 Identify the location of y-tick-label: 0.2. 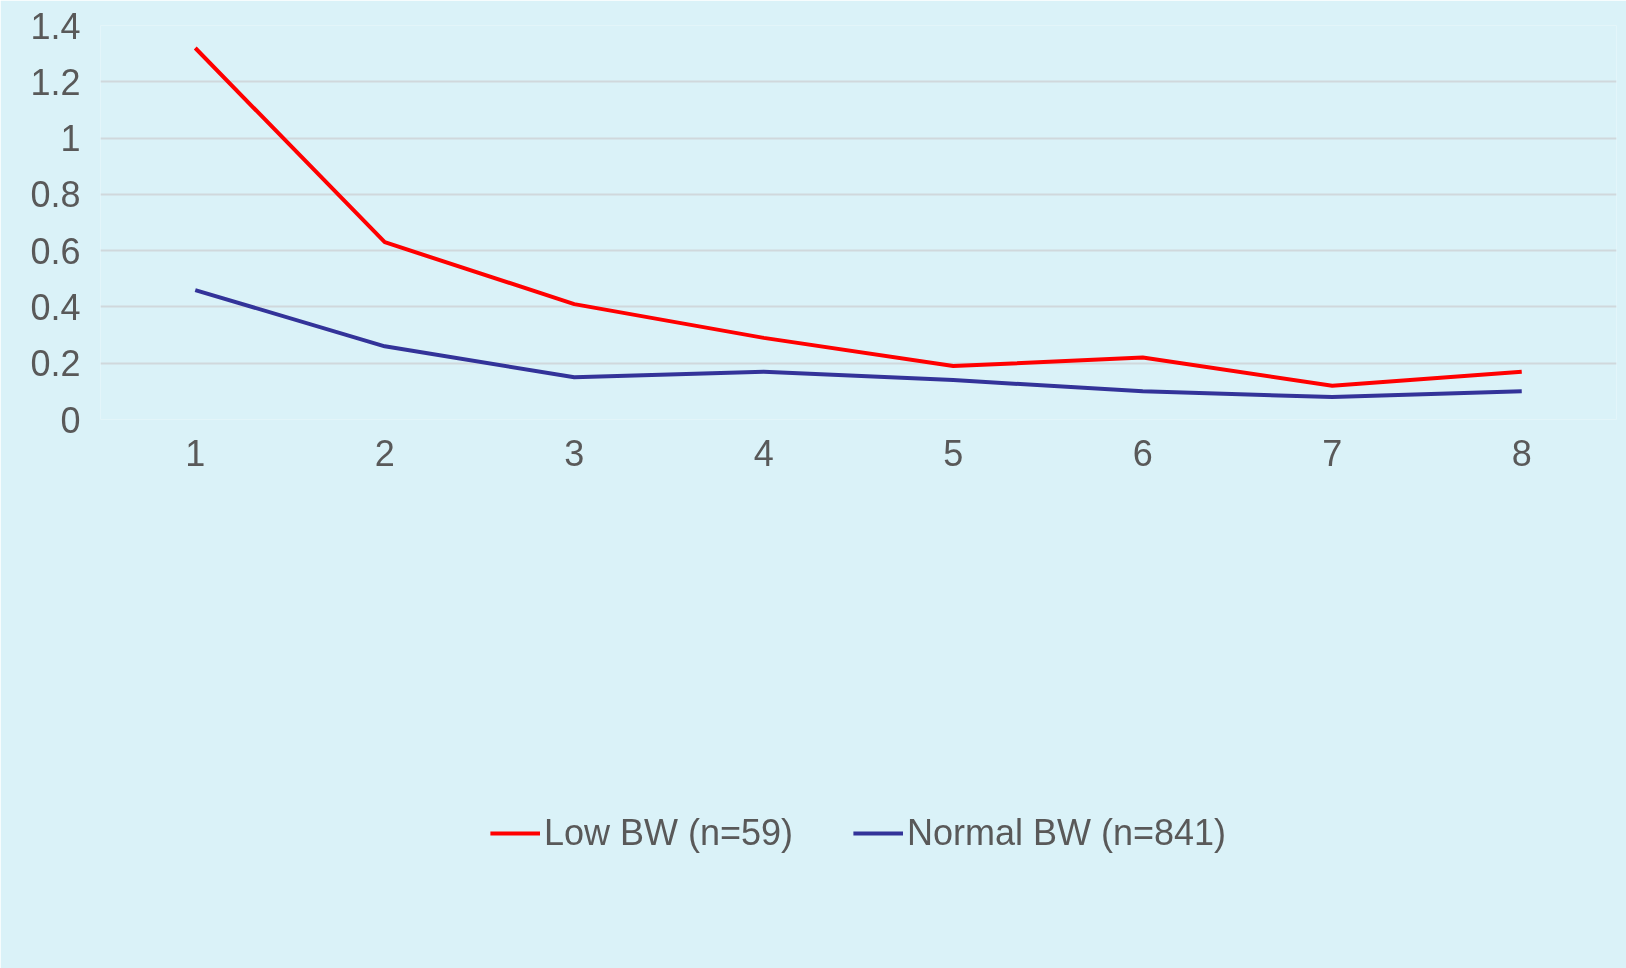
(55, 364).